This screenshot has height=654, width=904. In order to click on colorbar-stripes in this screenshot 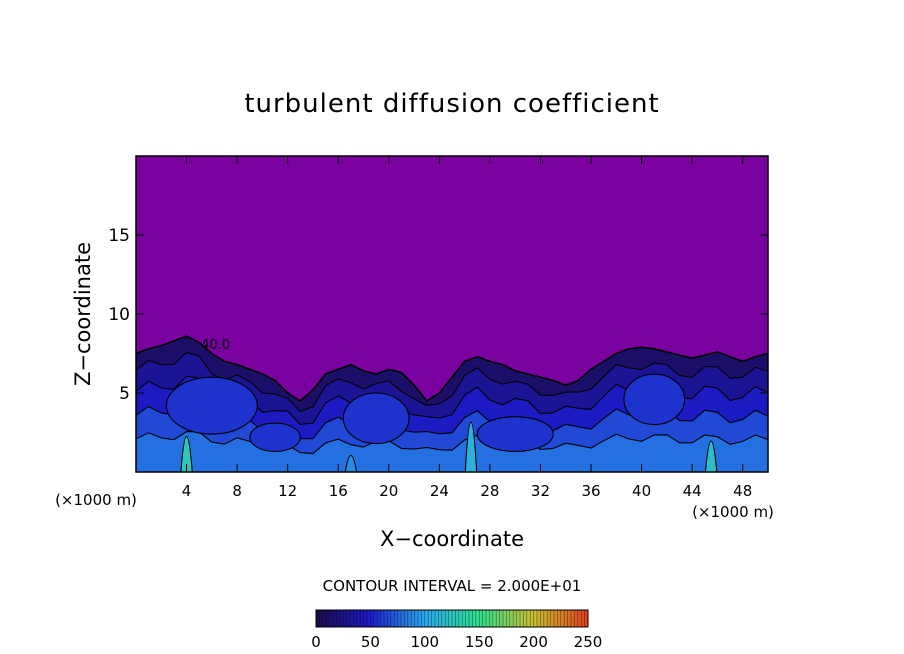, I will do `click(452, 618)`.